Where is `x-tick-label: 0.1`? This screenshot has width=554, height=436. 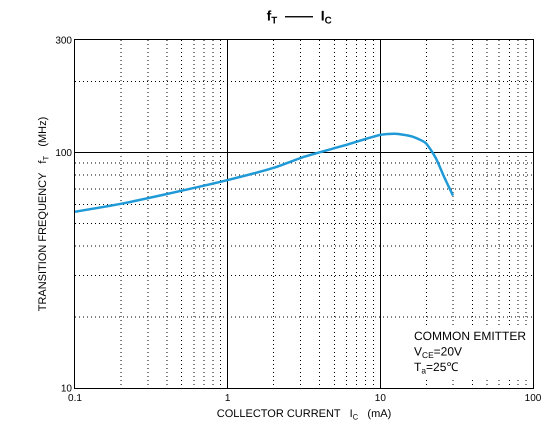 x-tick-label: 0.1 is located at coordinates (75, 398).